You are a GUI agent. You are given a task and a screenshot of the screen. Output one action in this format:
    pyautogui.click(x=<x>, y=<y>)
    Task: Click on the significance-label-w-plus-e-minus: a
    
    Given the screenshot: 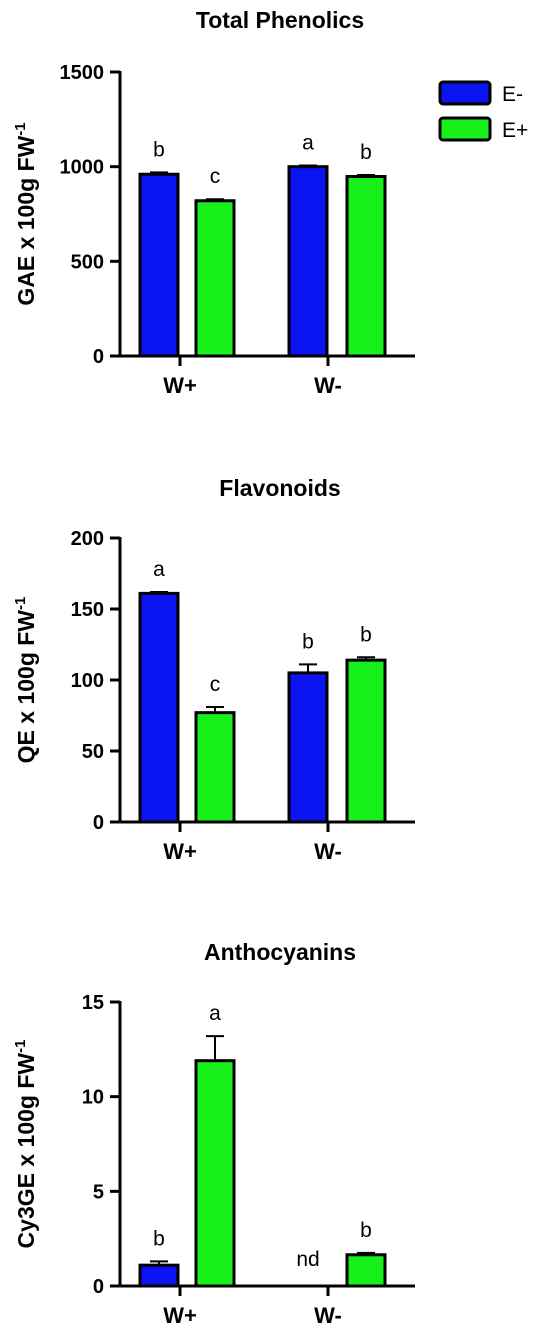 What is the action you would take?
    pyautogui.click(x=159, y=569)
    